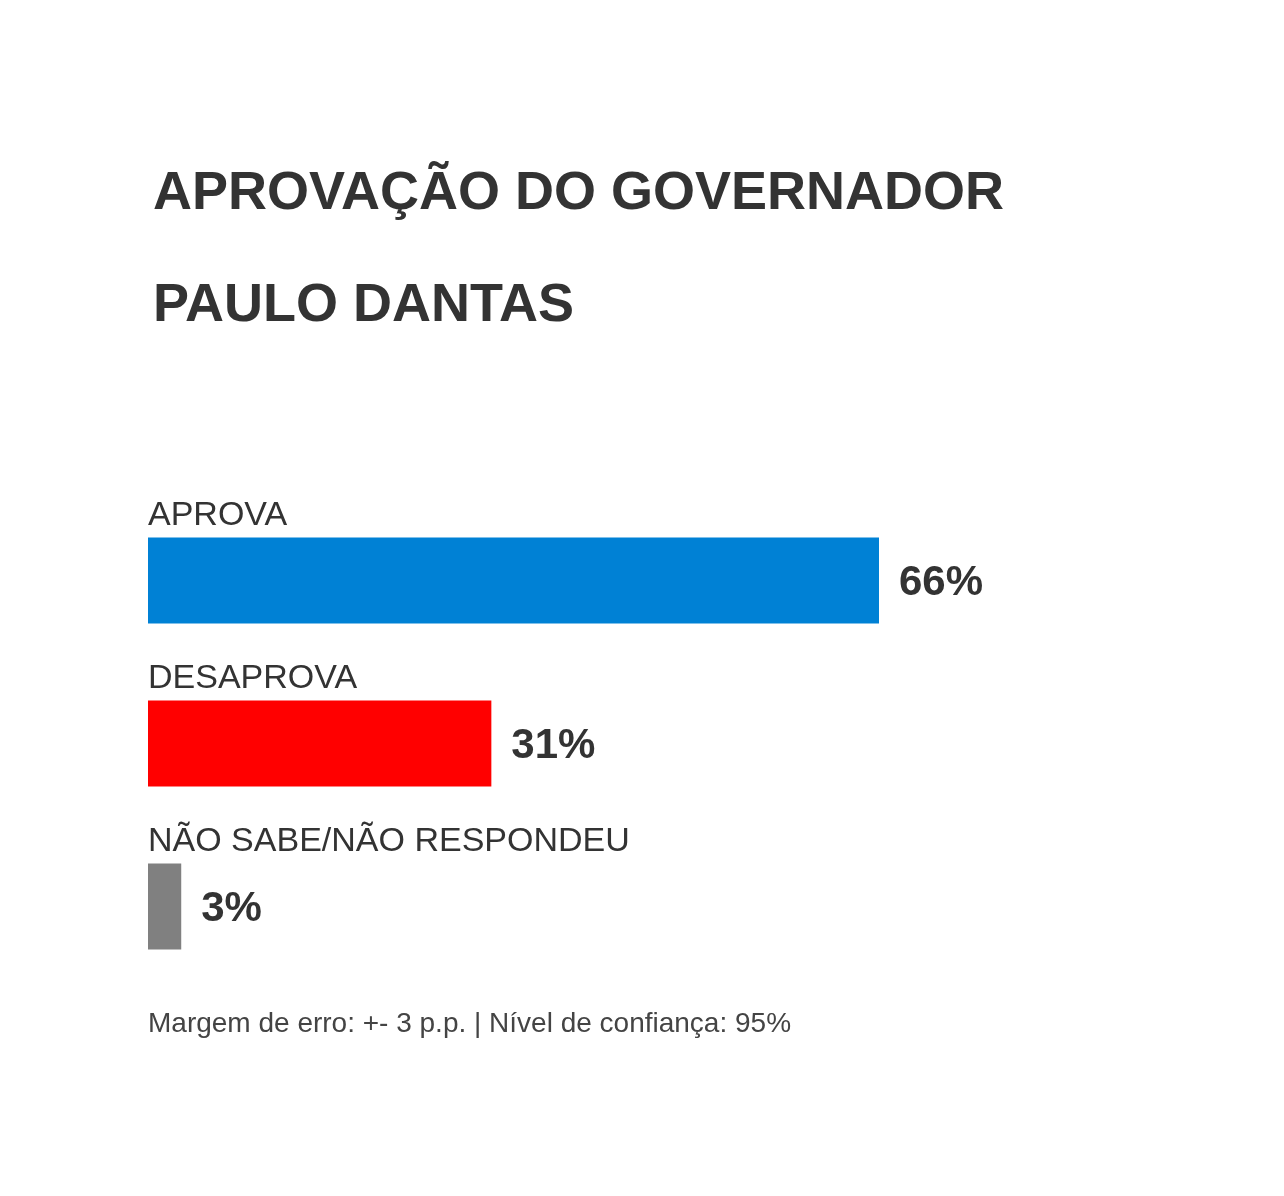 The image size is (1284, 1196). I want to click on text: Margem de erro: +- 3 p.p. | Nível de confiança: 95%, so click(470, 1022).